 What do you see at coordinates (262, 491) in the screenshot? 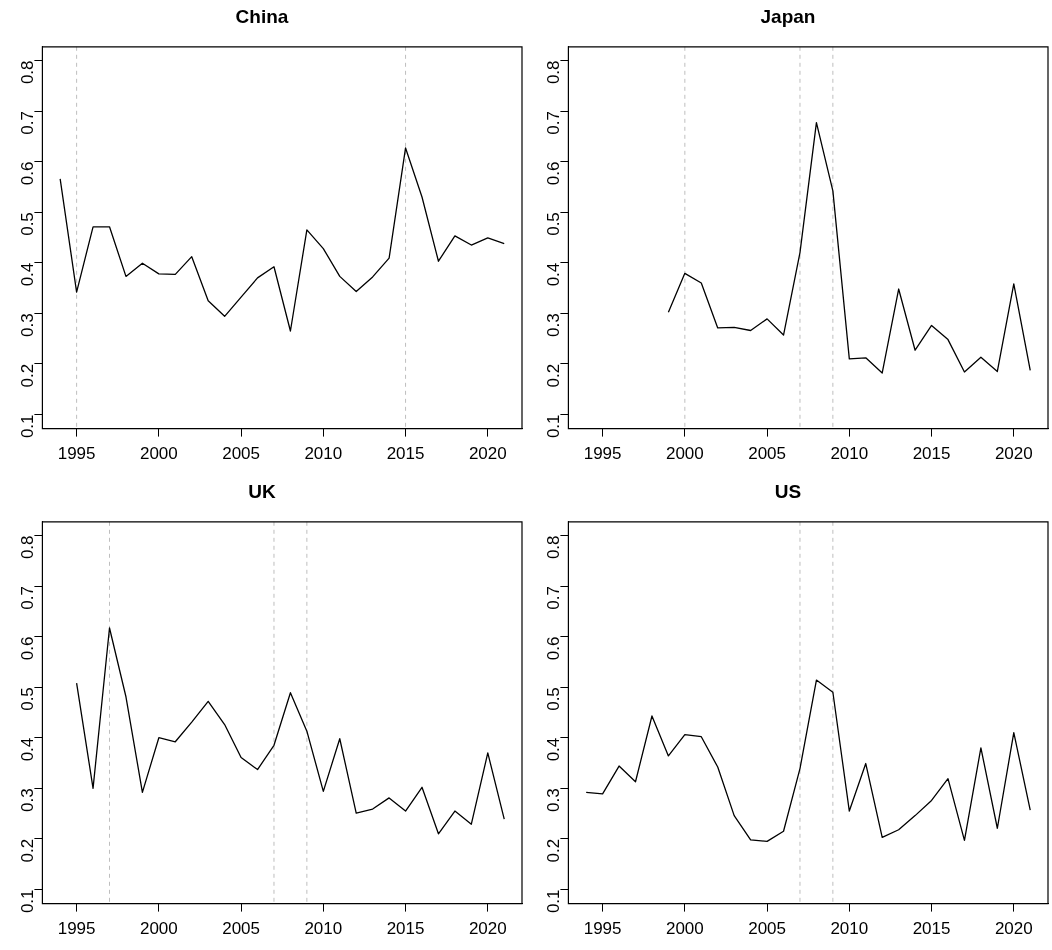
I see `chart-title: UK` at bounding box center [262, 491].